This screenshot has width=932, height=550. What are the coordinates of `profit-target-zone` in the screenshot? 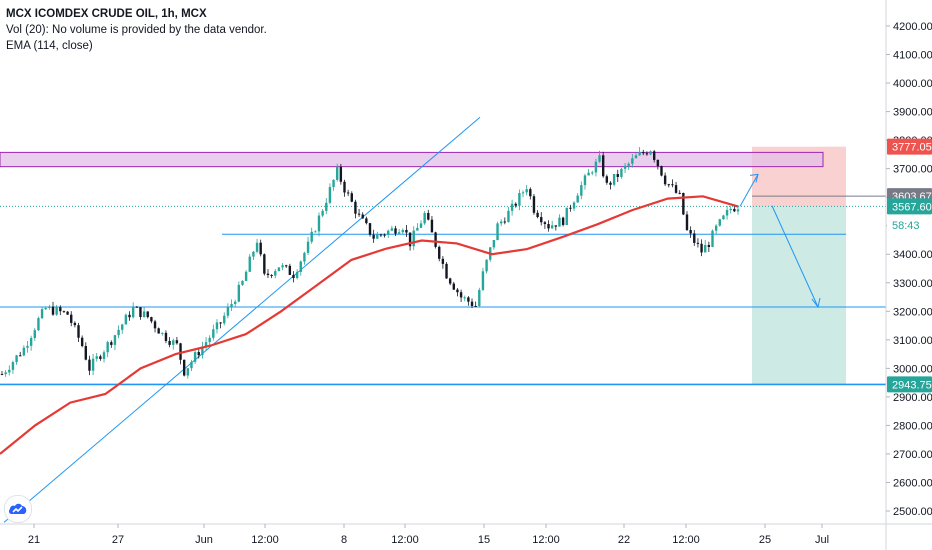 It's located at (799, 295).